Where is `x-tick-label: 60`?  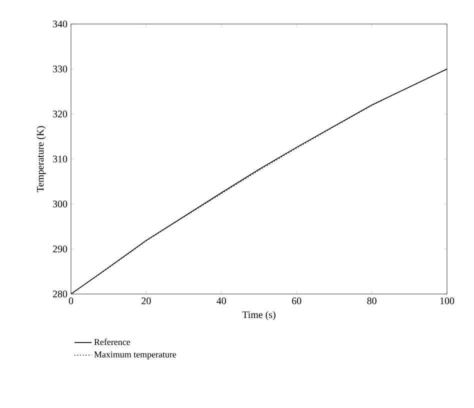 x-tick-label: 60 is located at coordinates (297, 301).